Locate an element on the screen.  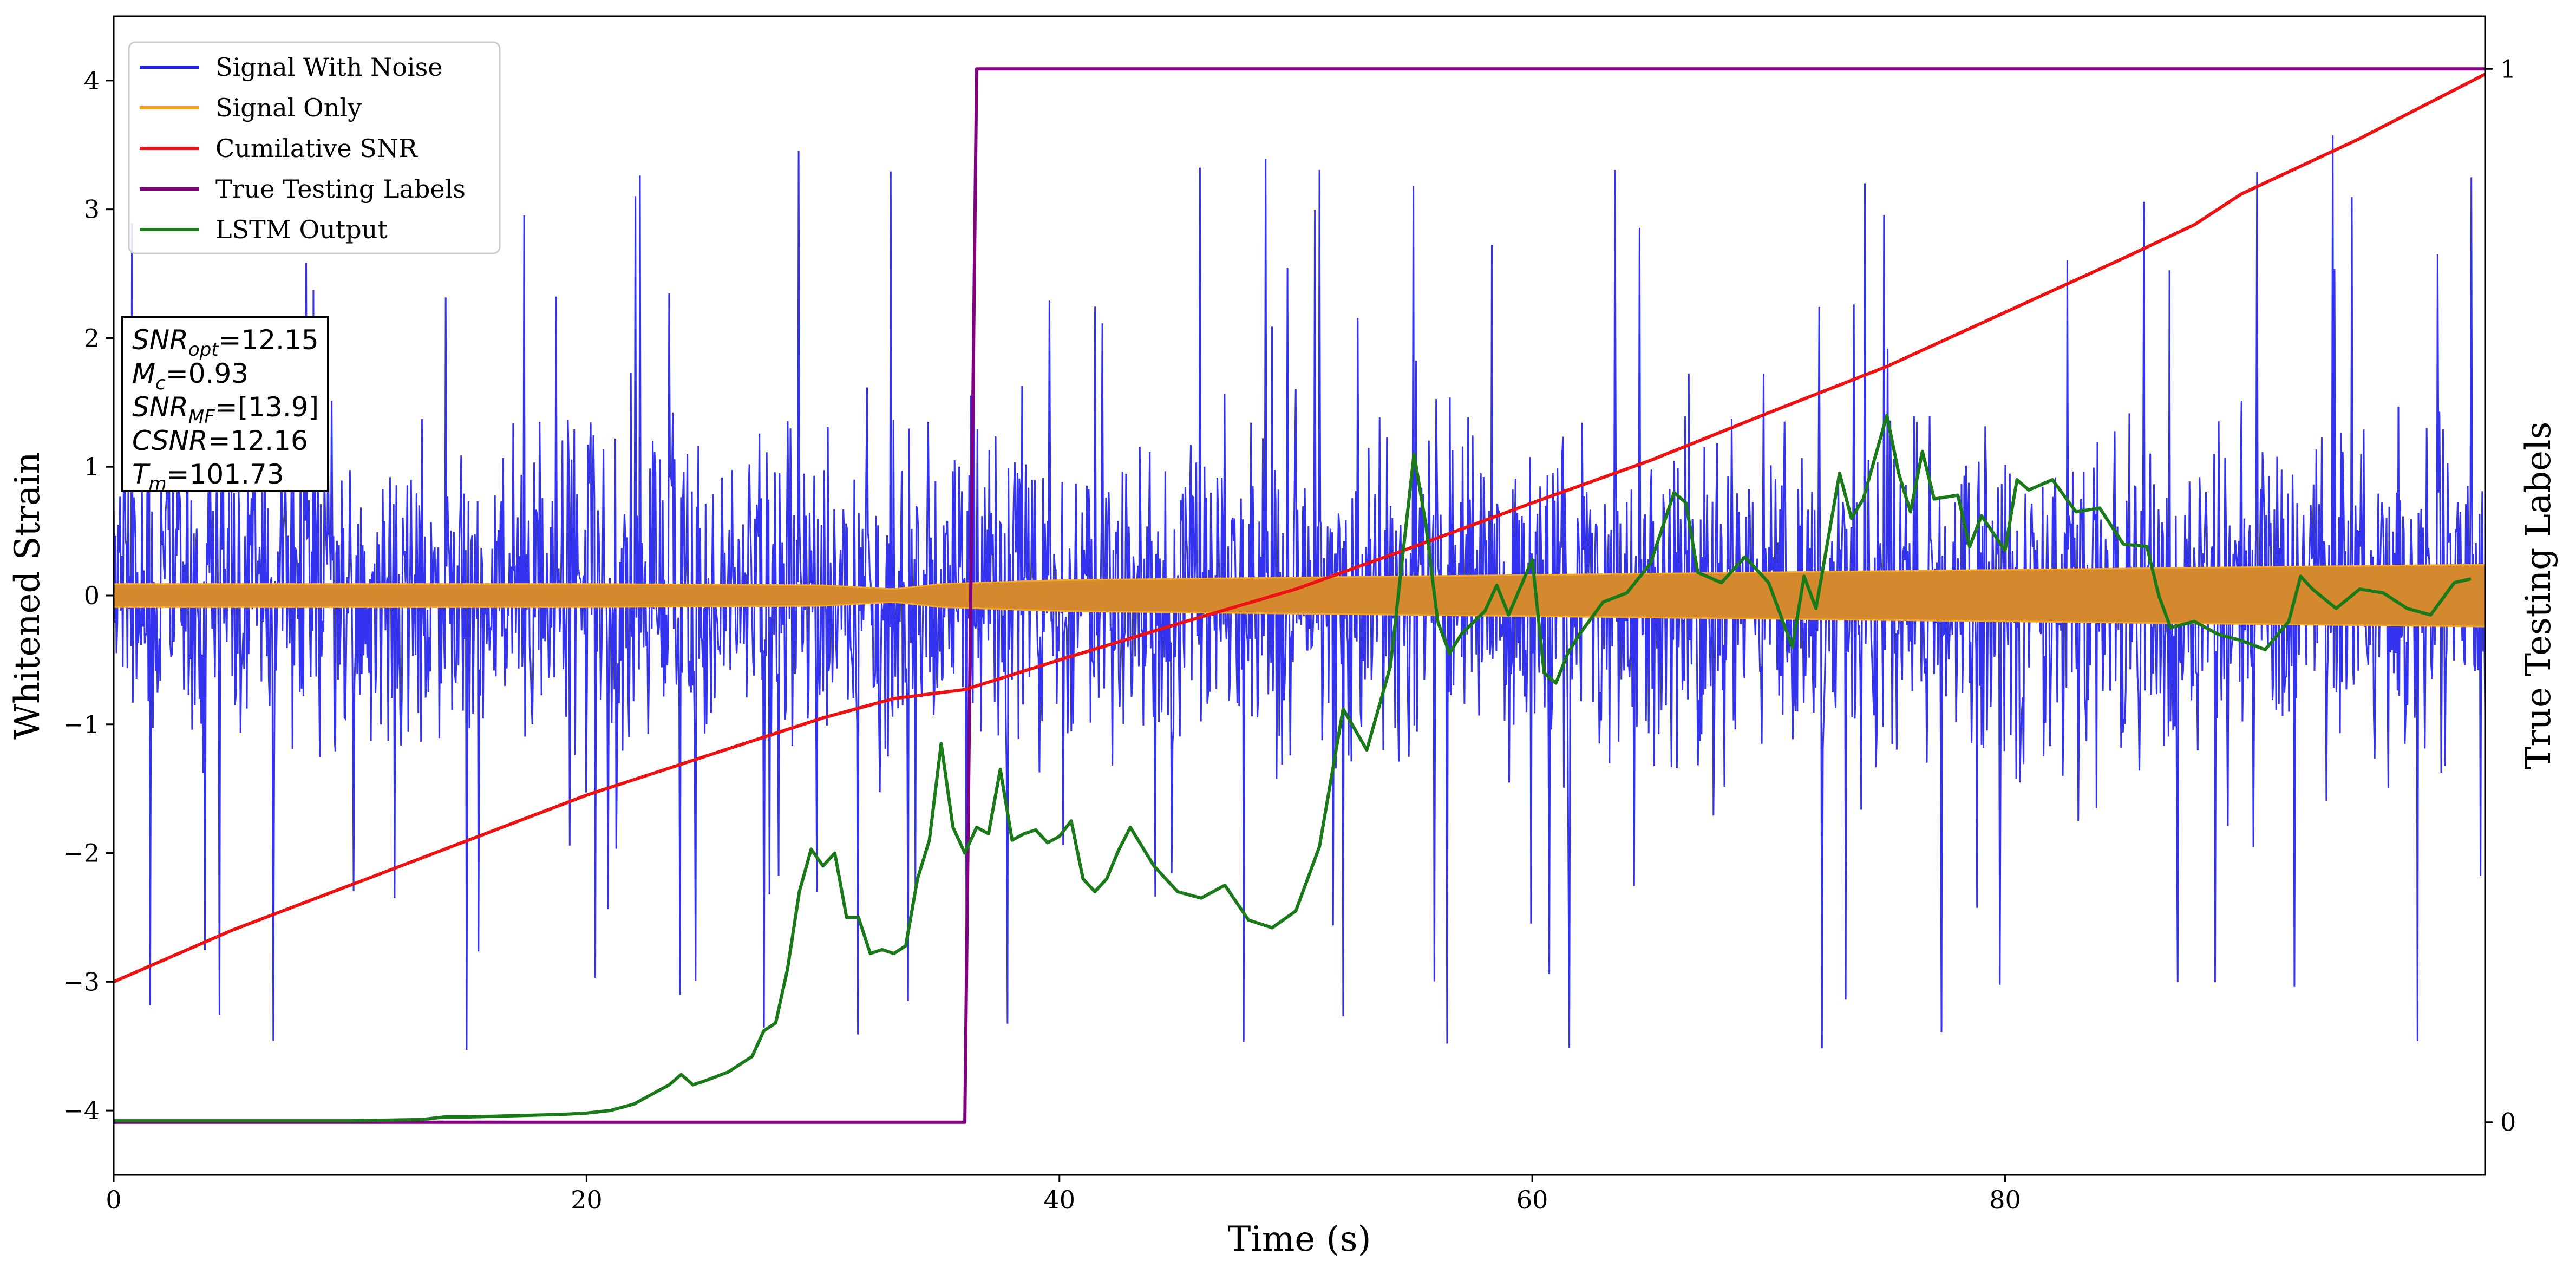
y-tick-label: 1 is located at coordinates (92, 466).